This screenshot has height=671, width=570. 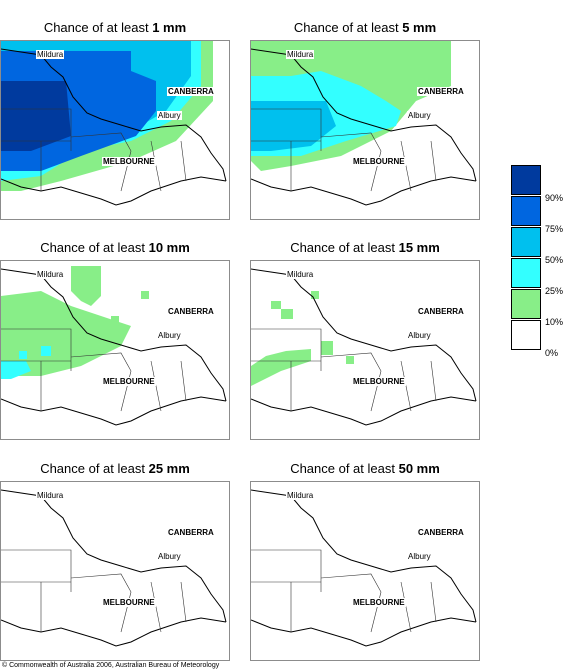 I want to click on legend-tick-75: 75%, so click(x=554, y=229).